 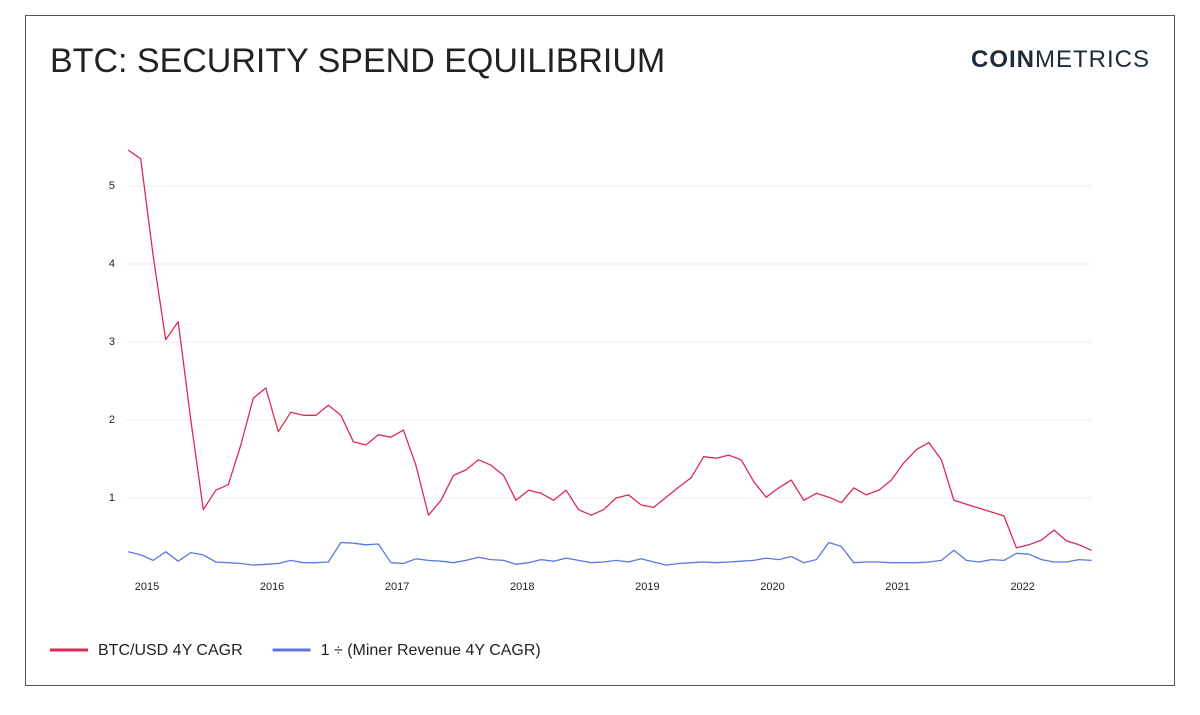 I want to click on x-tick-label: 2019, so click(x=647, y=587).